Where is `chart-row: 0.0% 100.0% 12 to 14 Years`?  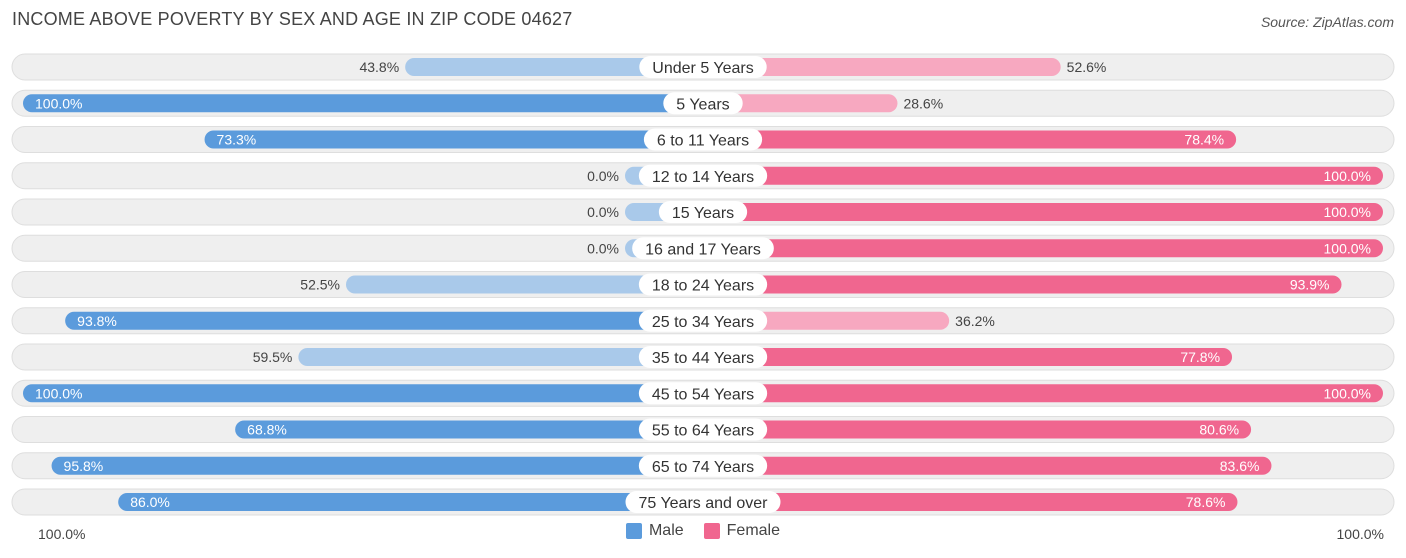
chart-row: 0.0% 100.0% 12 to 14 Years is located at coordinates (703, 176).